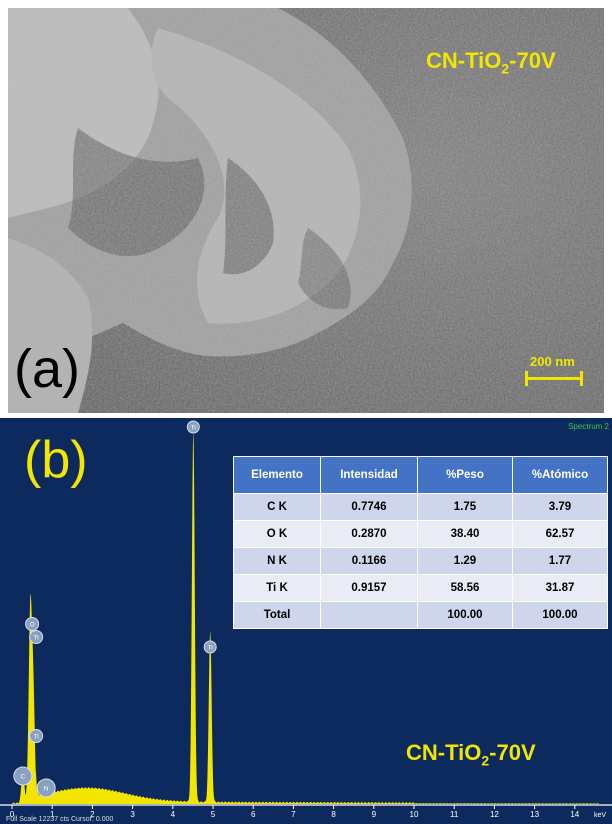 The width and height of the screenshot is (612, 824). I want to click on panel-letter-b: (b), so click(56, 460).